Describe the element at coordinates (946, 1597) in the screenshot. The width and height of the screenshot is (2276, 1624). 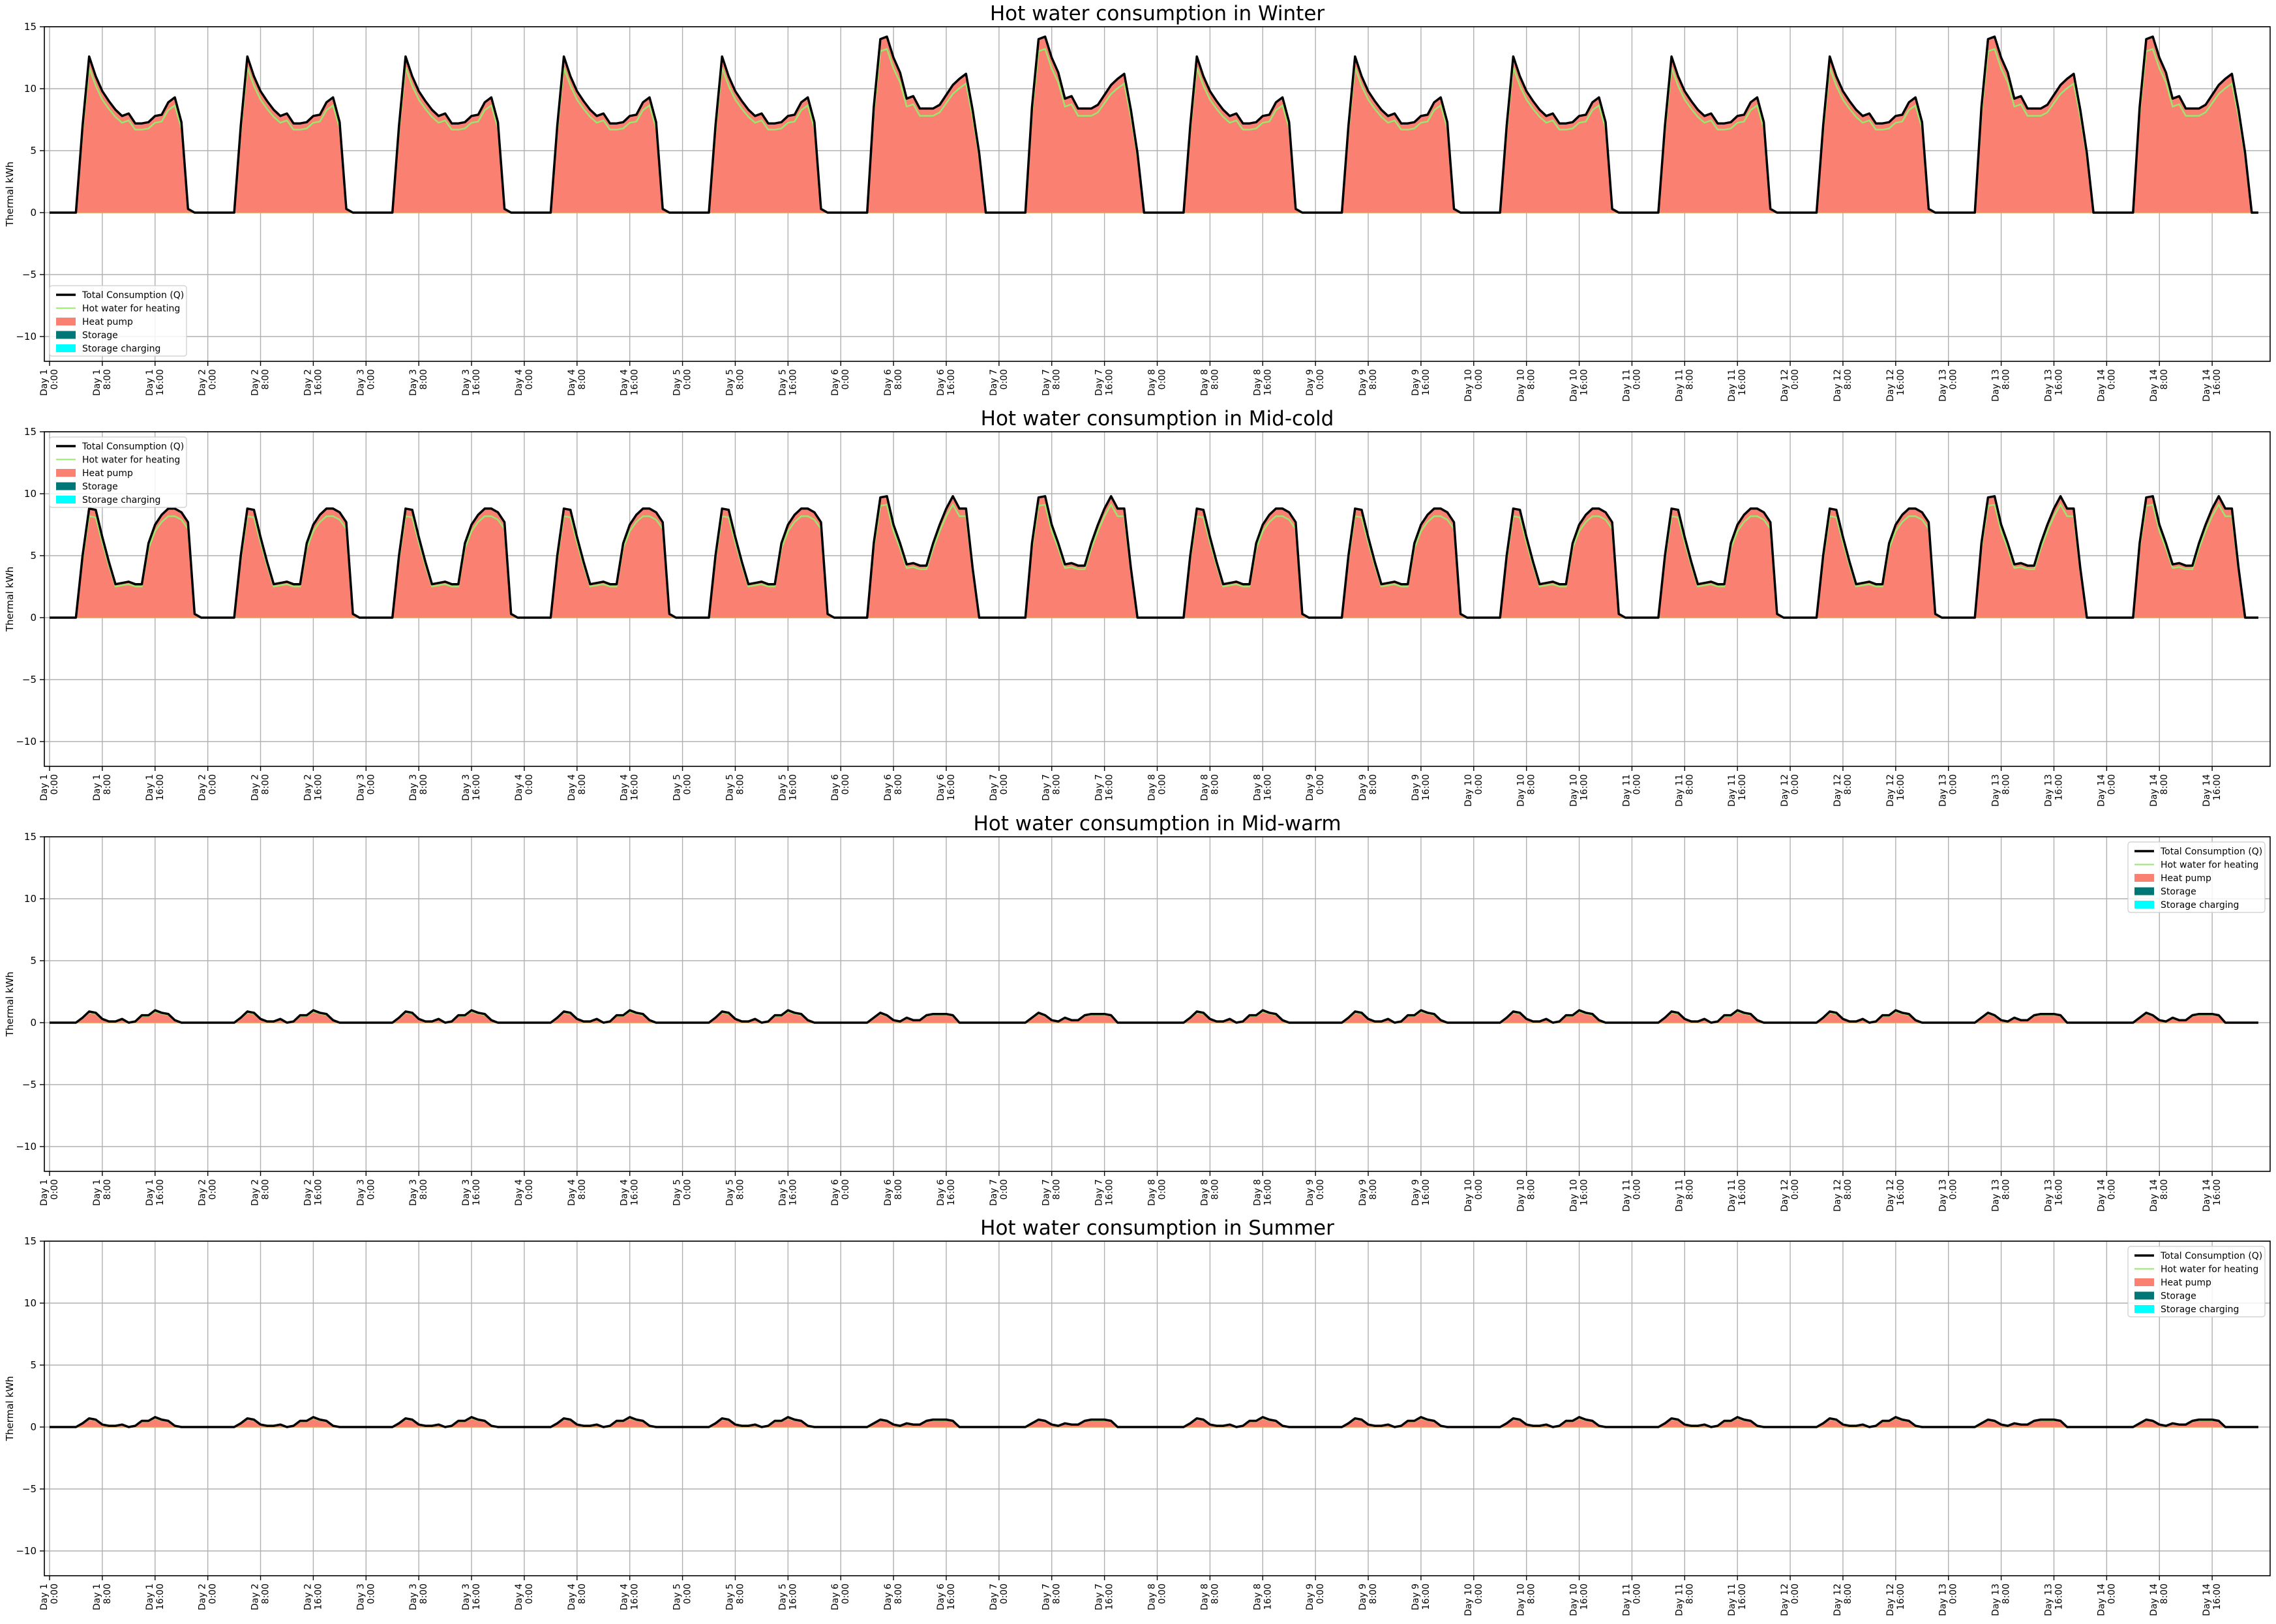
I see `x-tick-label: Day 6 16:00` at that location.